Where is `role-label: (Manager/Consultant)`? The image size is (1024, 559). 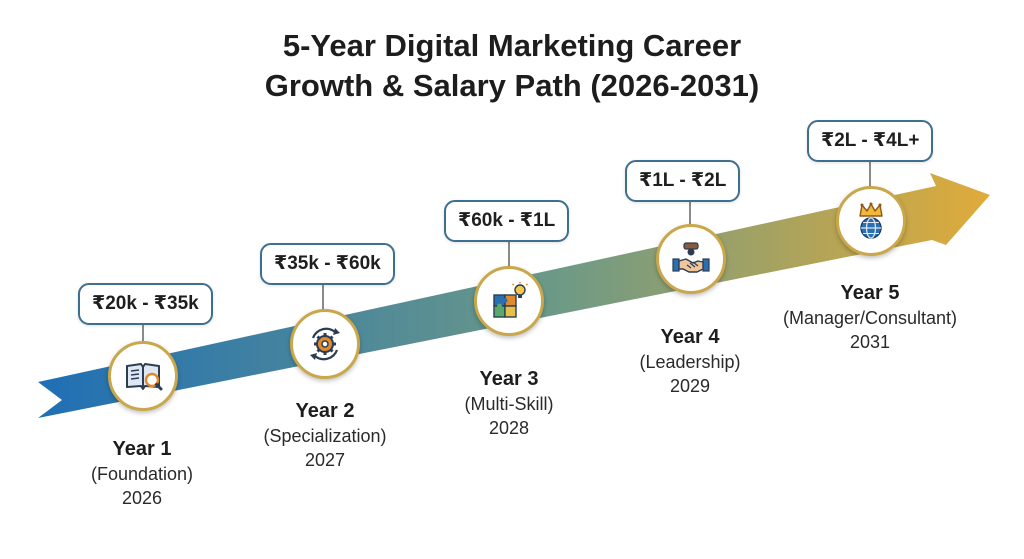
role-label: (Manager/Consultant) is located at coordinates (870, 318).